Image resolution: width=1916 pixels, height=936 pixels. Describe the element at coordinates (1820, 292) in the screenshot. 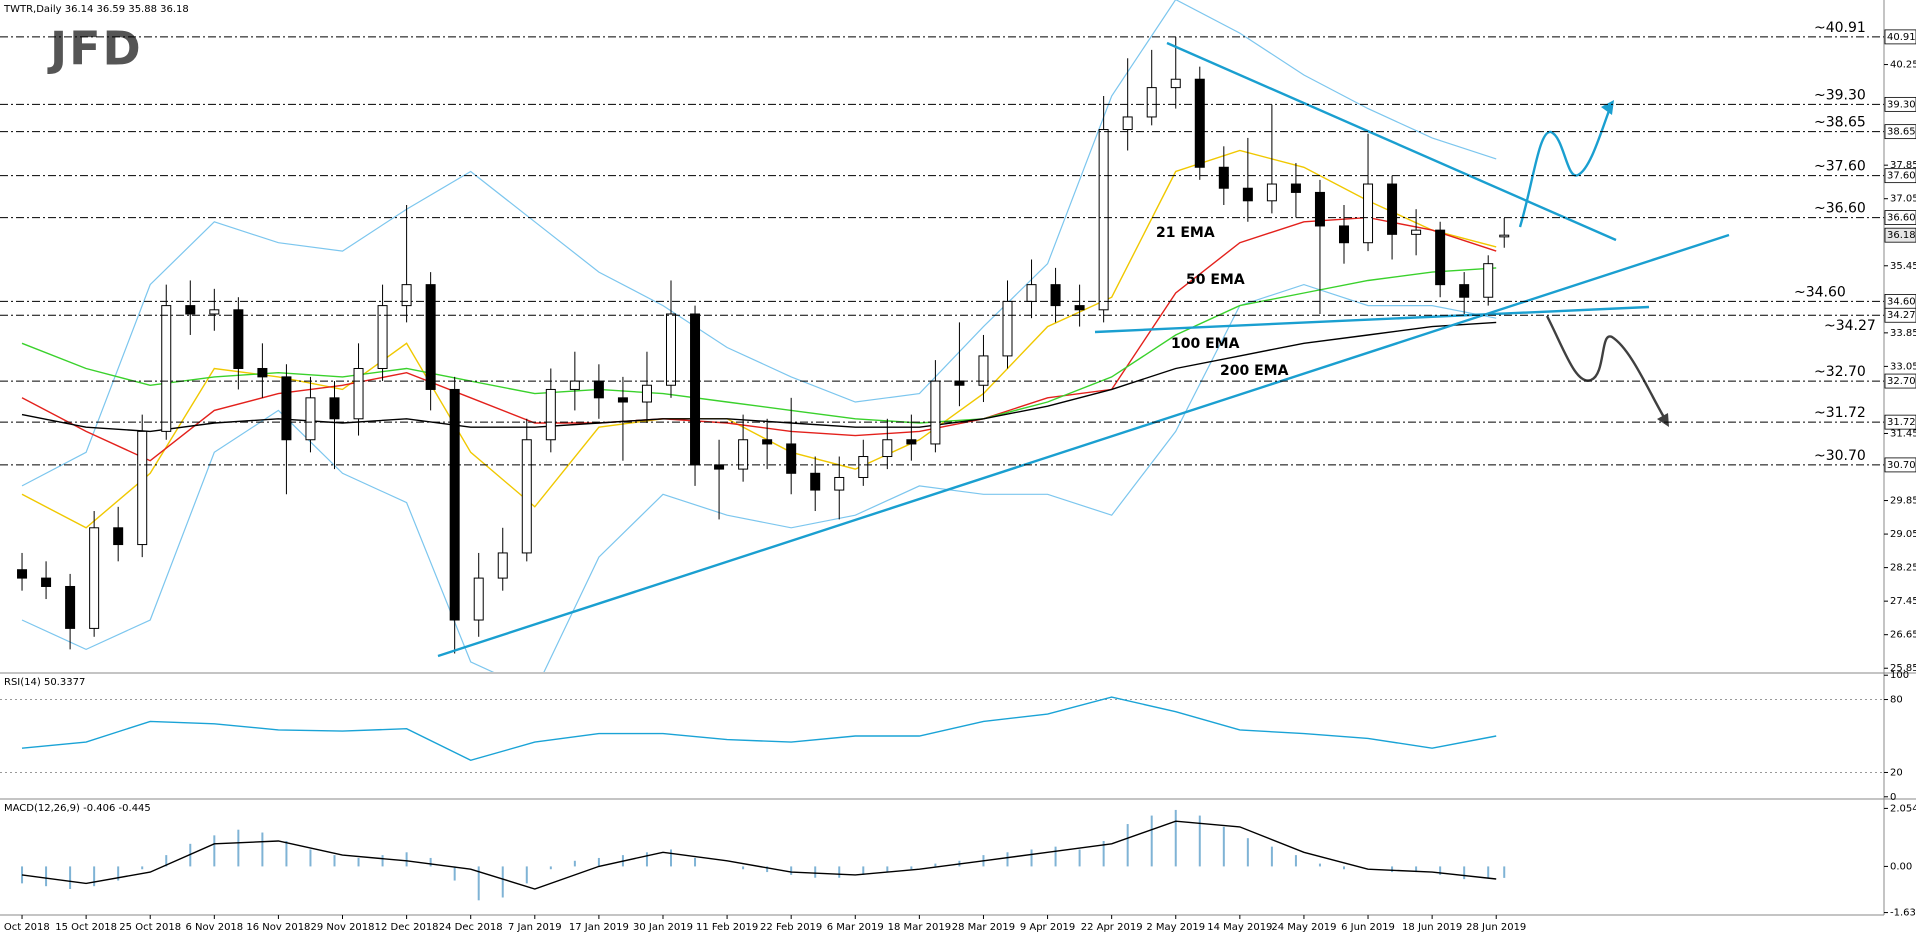

I see `level-note: ~34.60` at that location.